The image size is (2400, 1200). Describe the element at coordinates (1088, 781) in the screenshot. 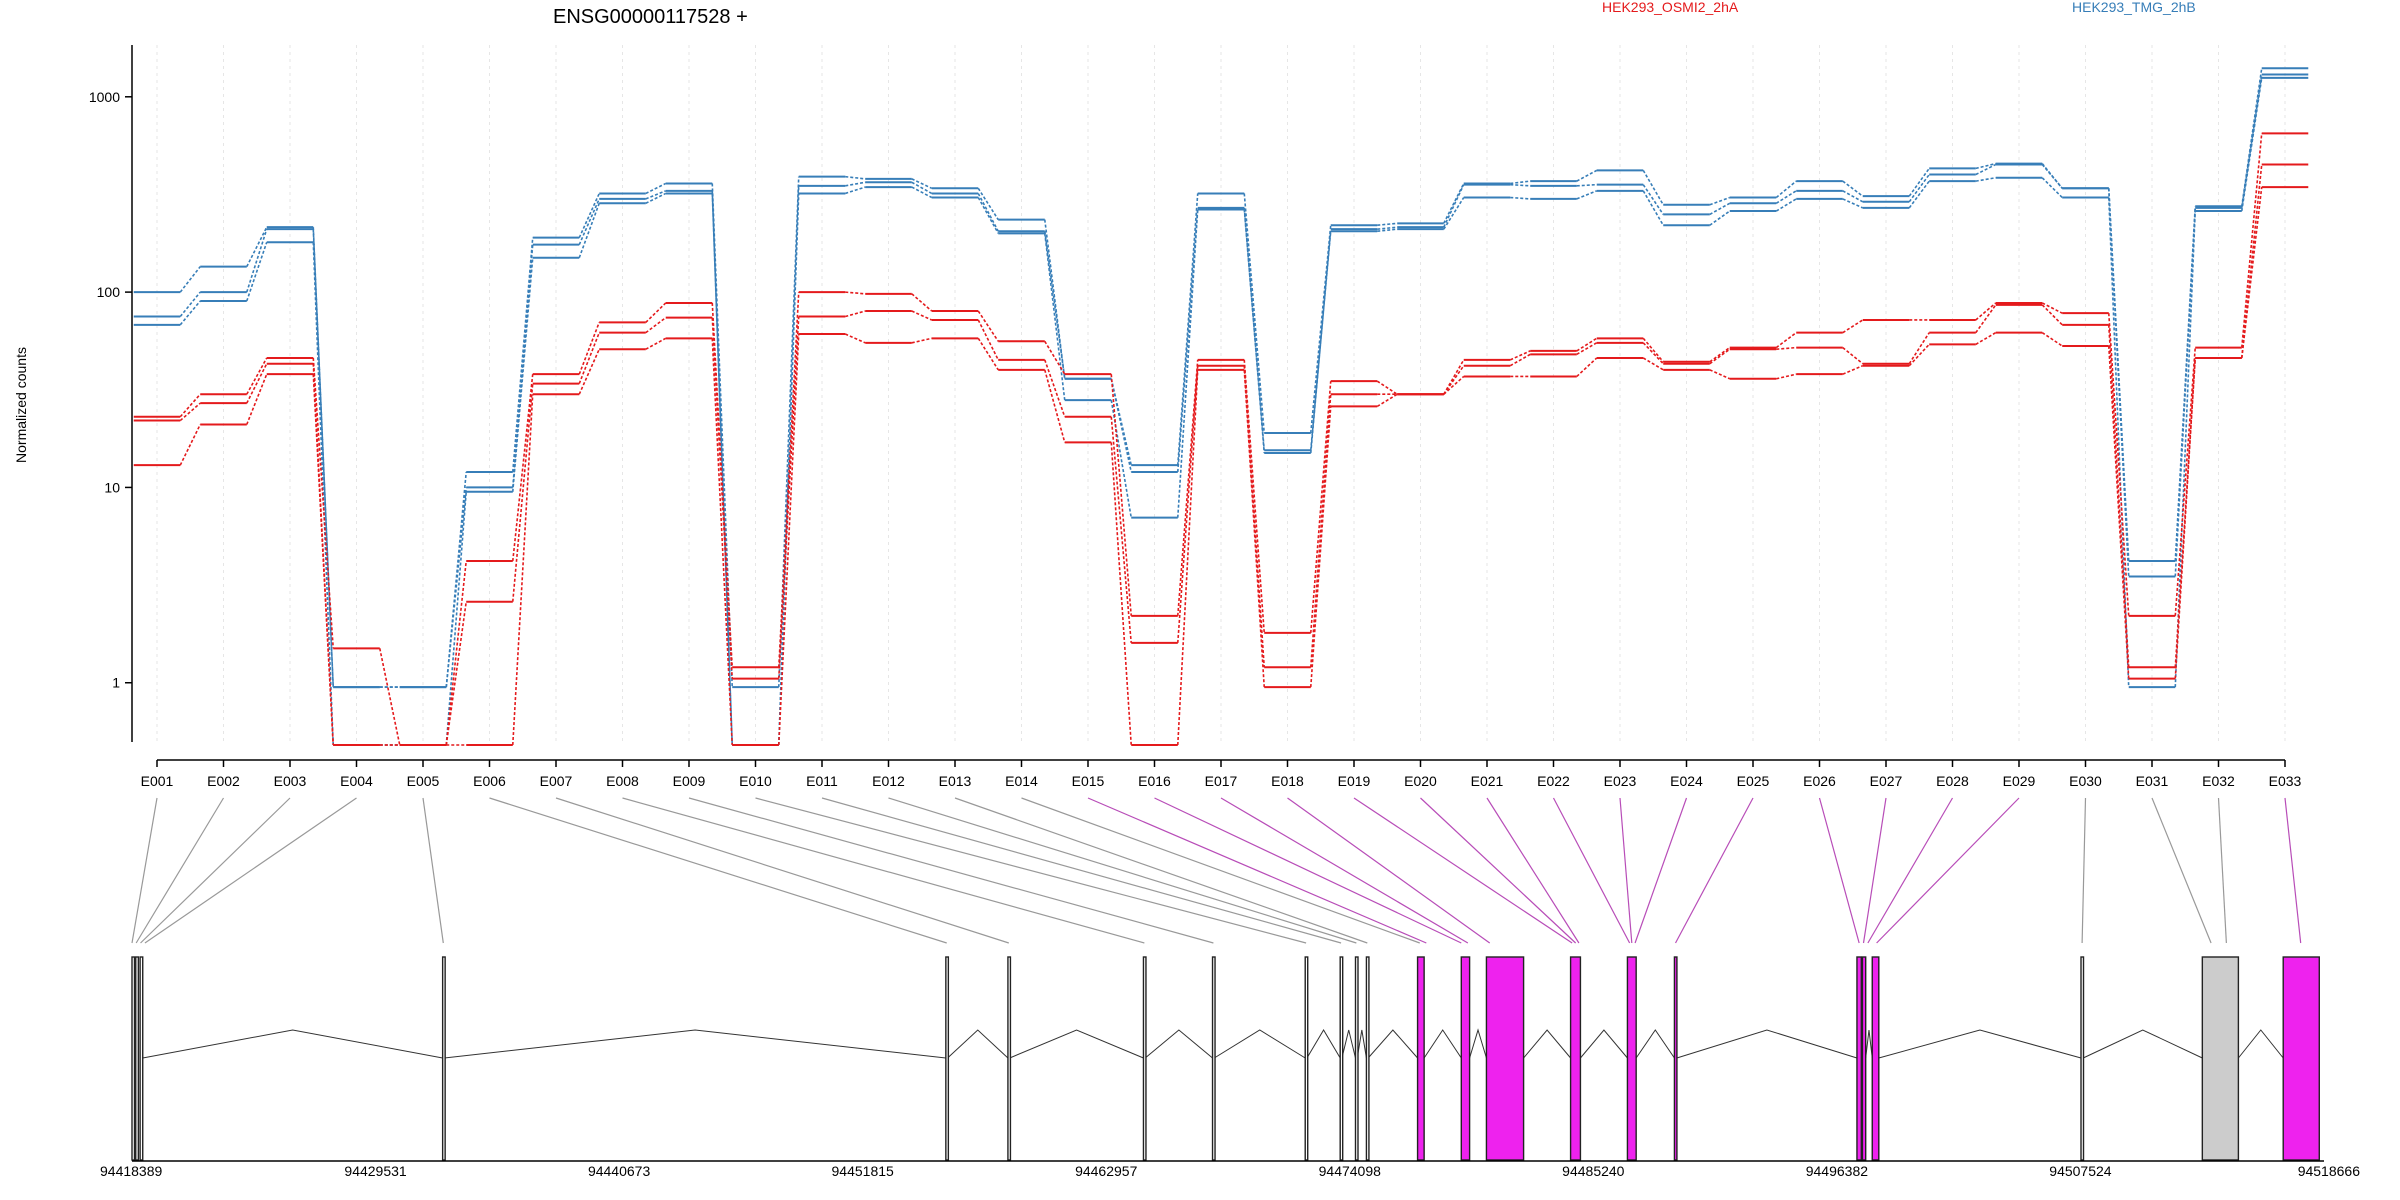

I see `x-tick-label-e015: E015` at that location.